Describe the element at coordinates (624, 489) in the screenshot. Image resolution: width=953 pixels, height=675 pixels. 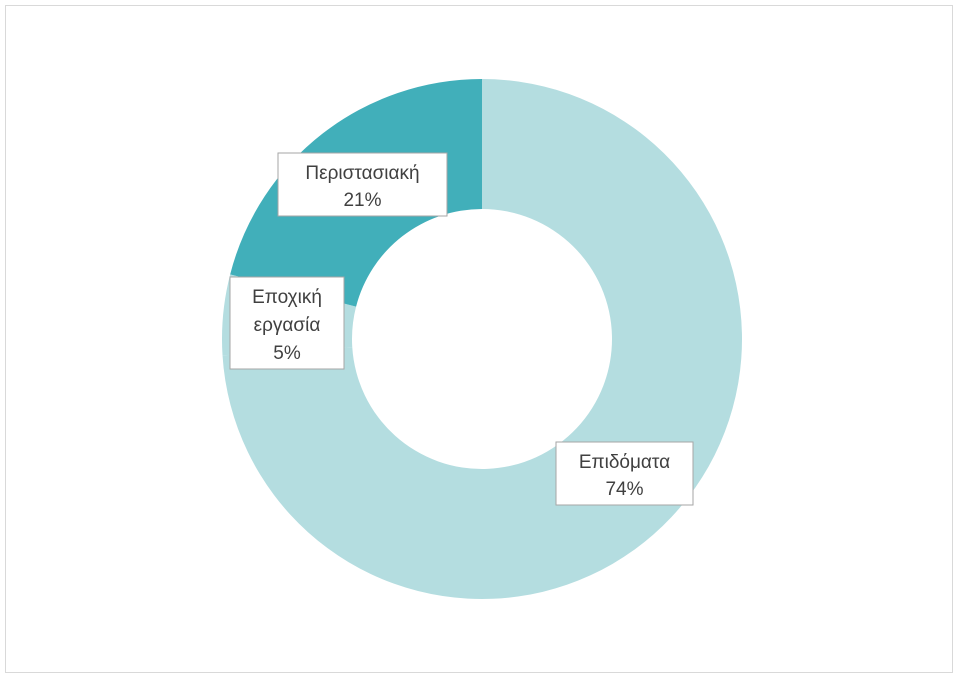
I see `data-label-epidomata-value: 74%` at that location.